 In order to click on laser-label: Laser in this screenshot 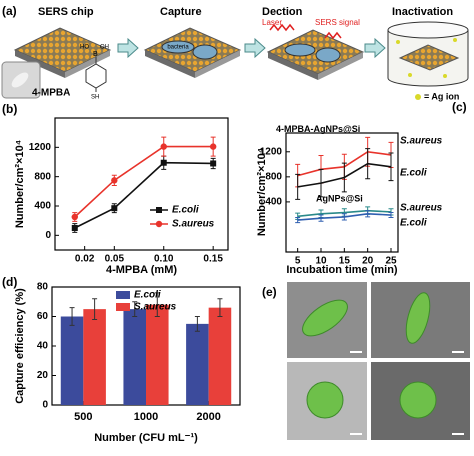, I will do `click(272, 22)`.